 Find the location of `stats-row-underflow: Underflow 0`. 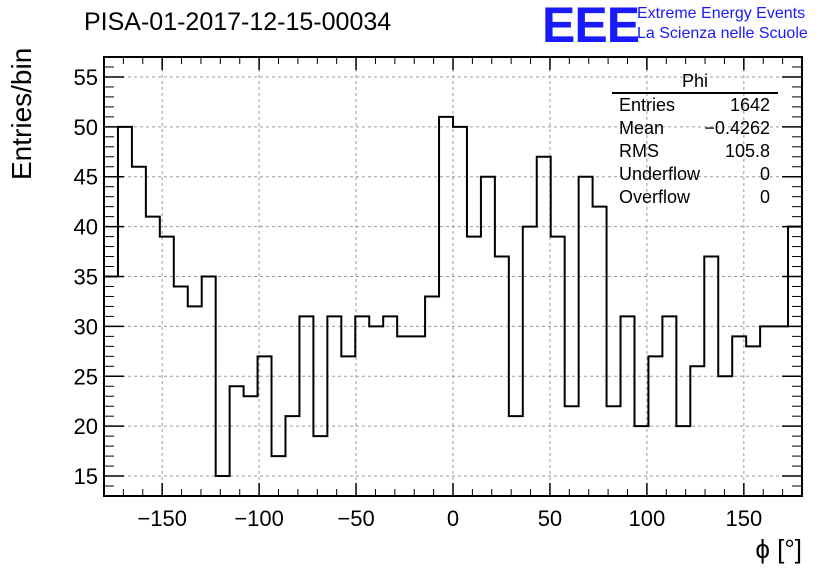

stats-row-underflow: Underflow 0 is located at coordinates (695, 174).